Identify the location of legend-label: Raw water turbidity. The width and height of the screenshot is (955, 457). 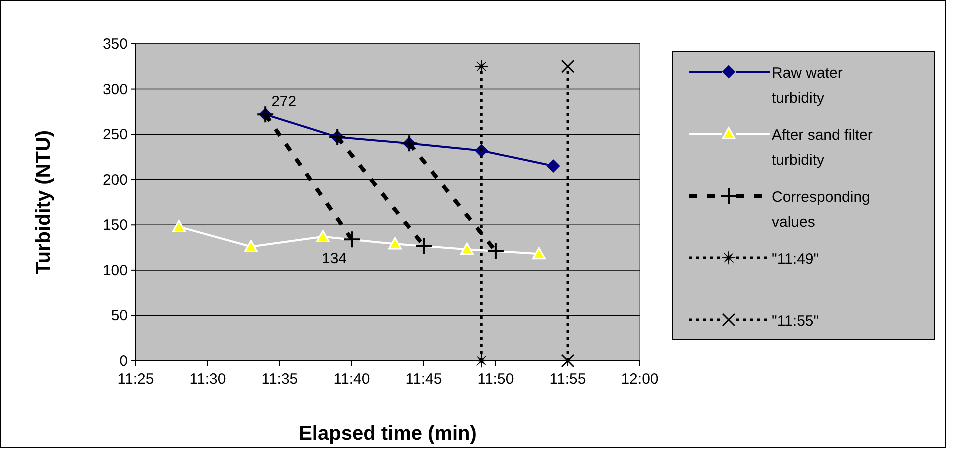
(807, 86).